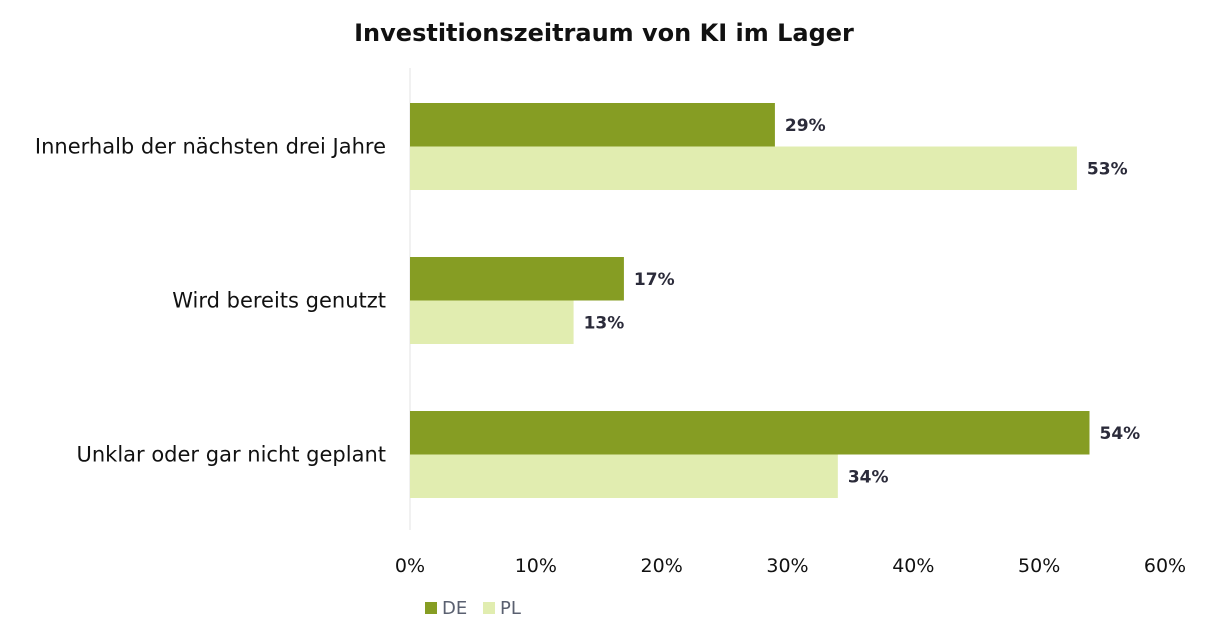 The image size is (1208, 643). Describe the element at coordinates (210, 147) in the screenshot. I see `category-label: Innerhalb der nächsten drei Jahre` at that location.